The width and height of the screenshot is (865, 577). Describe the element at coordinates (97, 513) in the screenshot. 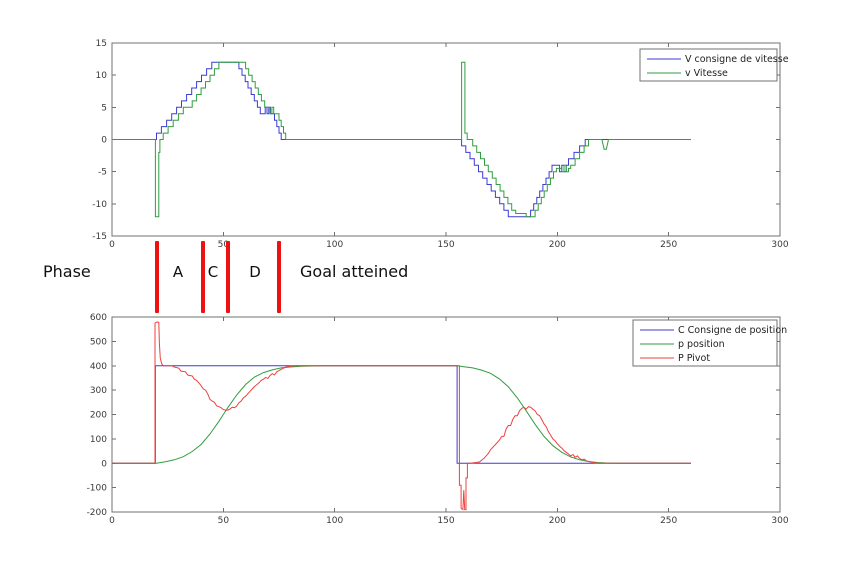

I see `y-tick-label: -200` at that location.